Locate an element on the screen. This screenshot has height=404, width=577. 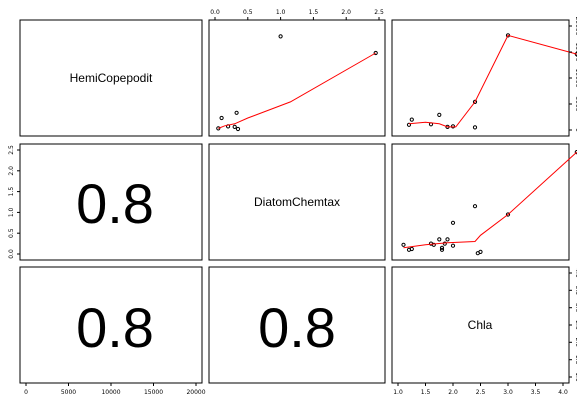
correlation-chla-diatom: 0.8 is located at coordinates (297, 327).